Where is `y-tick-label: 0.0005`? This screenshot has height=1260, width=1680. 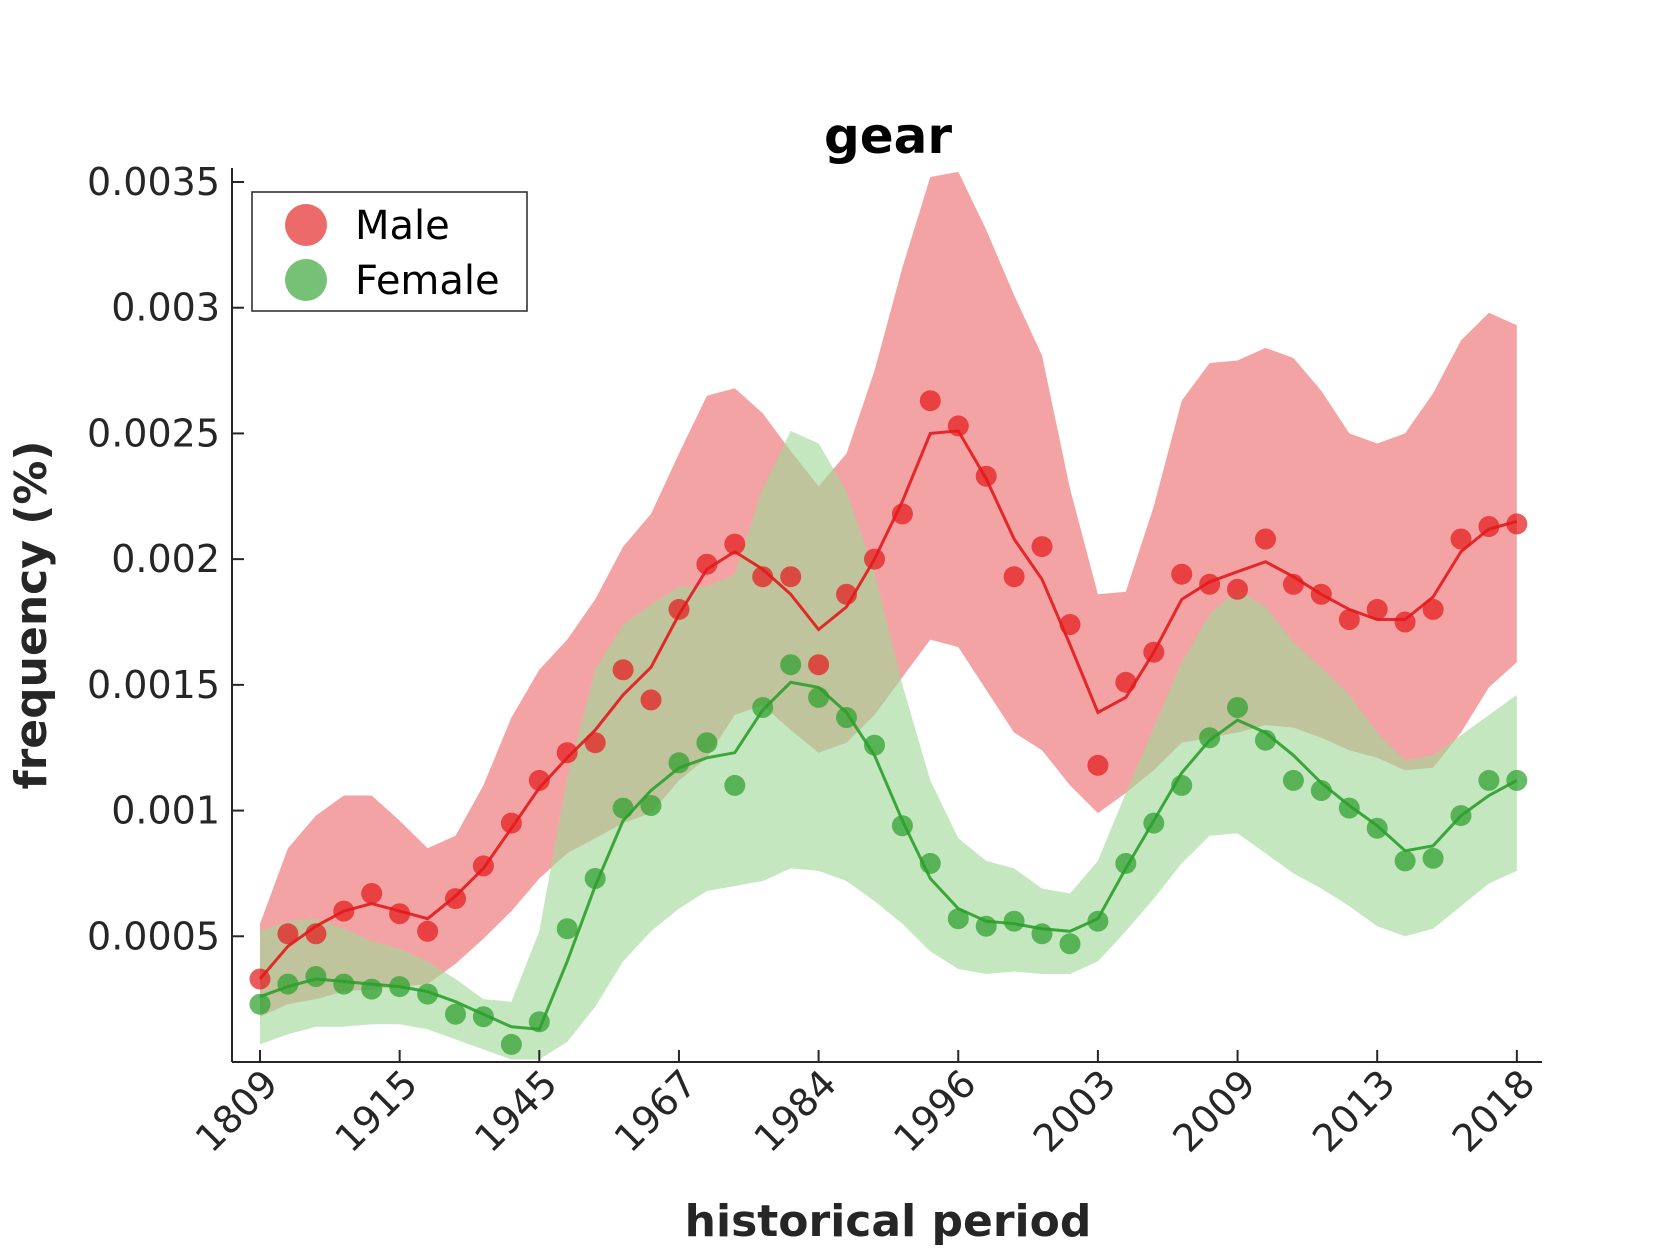 y-tick-label: 0.0005 is located at coordinates (153, 936).